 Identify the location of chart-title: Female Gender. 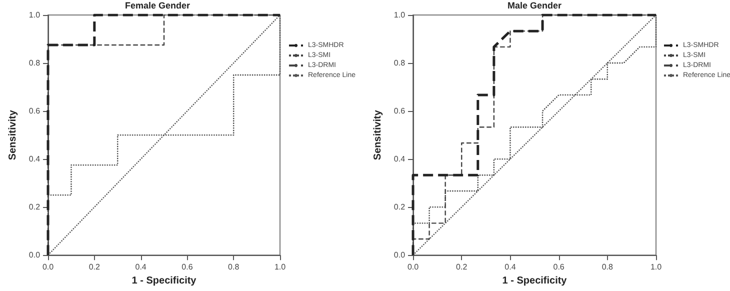
(157, 5).